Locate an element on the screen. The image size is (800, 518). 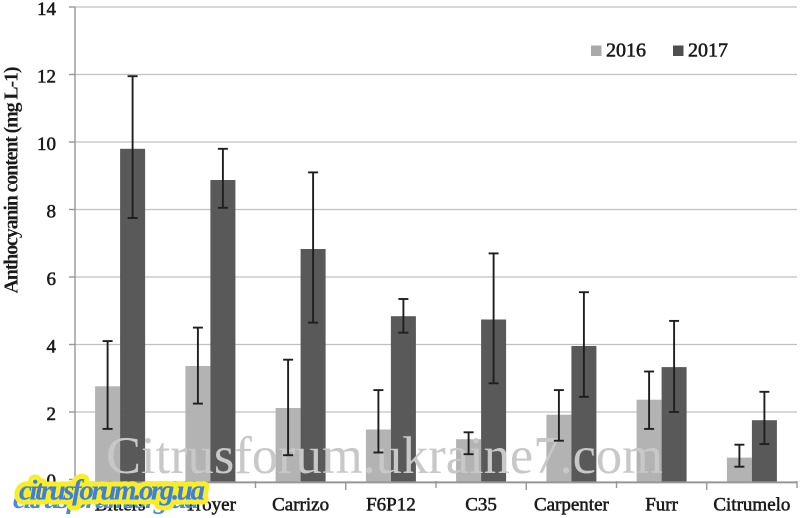
svg-text: Bitters is located at coordinates (120, 505).